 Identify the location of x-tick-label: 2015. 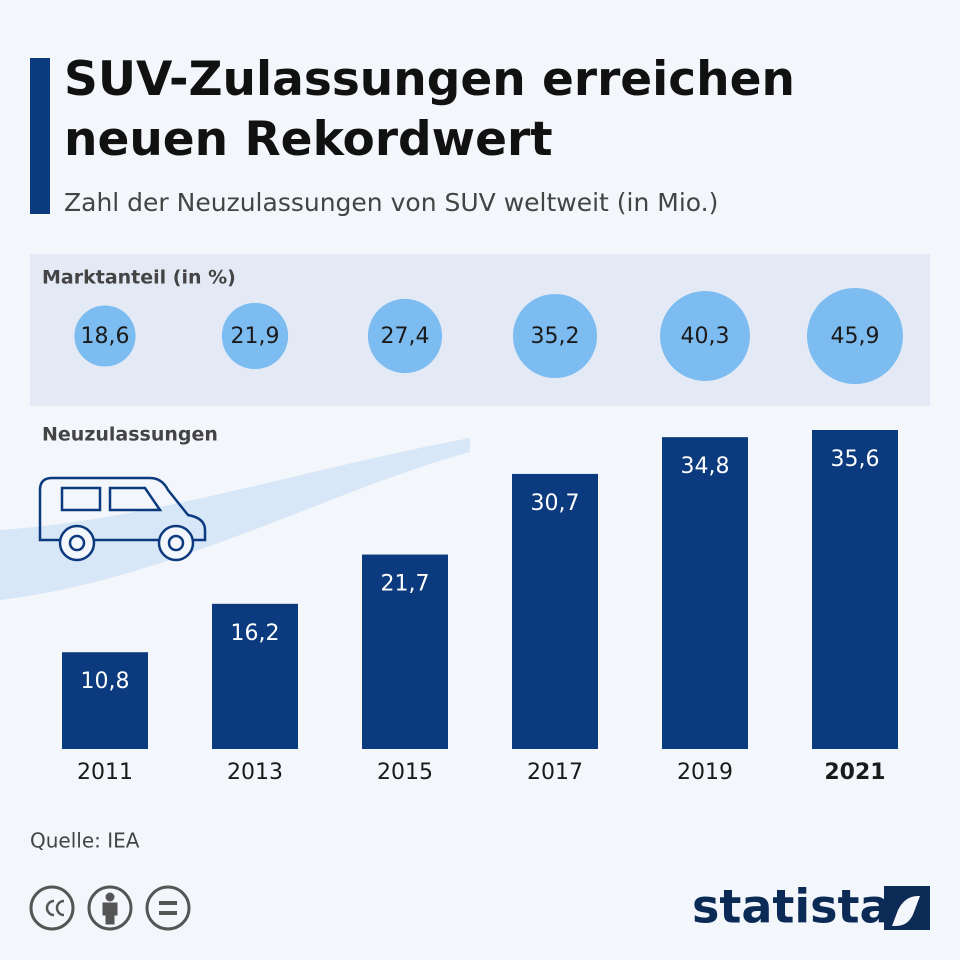
(405, 772).